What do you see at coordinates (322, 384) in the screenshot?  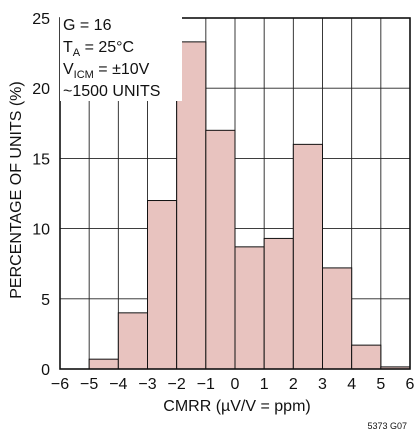 I see `x-tick-label: 3` at bounding box center [322, 384].